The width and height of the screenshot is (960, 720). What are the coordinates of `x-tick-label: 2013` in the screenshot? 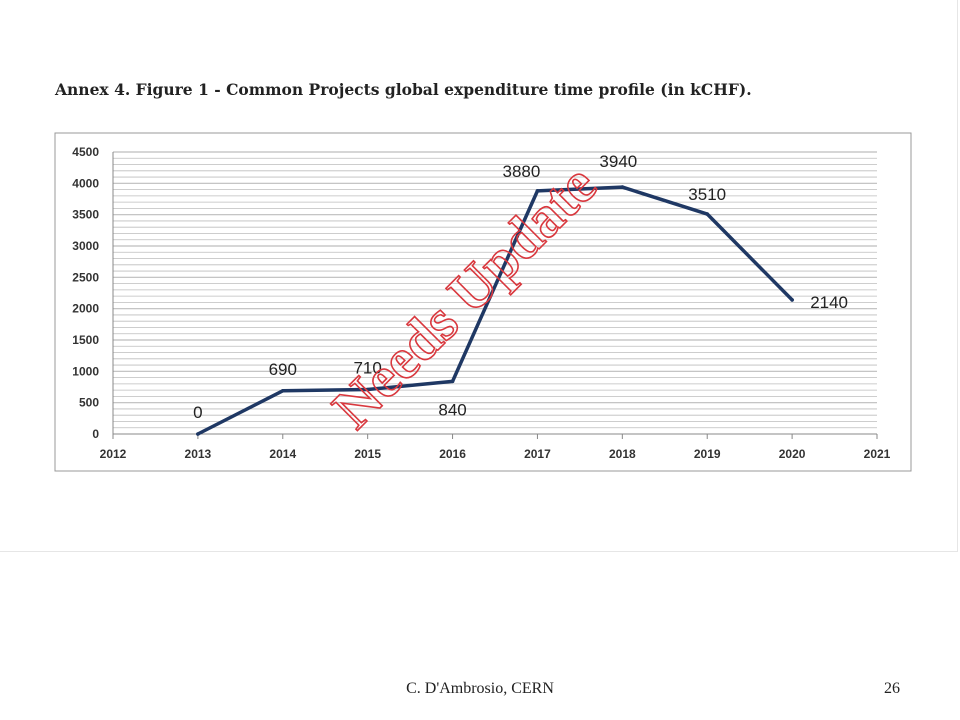 It's located at (198, 454).